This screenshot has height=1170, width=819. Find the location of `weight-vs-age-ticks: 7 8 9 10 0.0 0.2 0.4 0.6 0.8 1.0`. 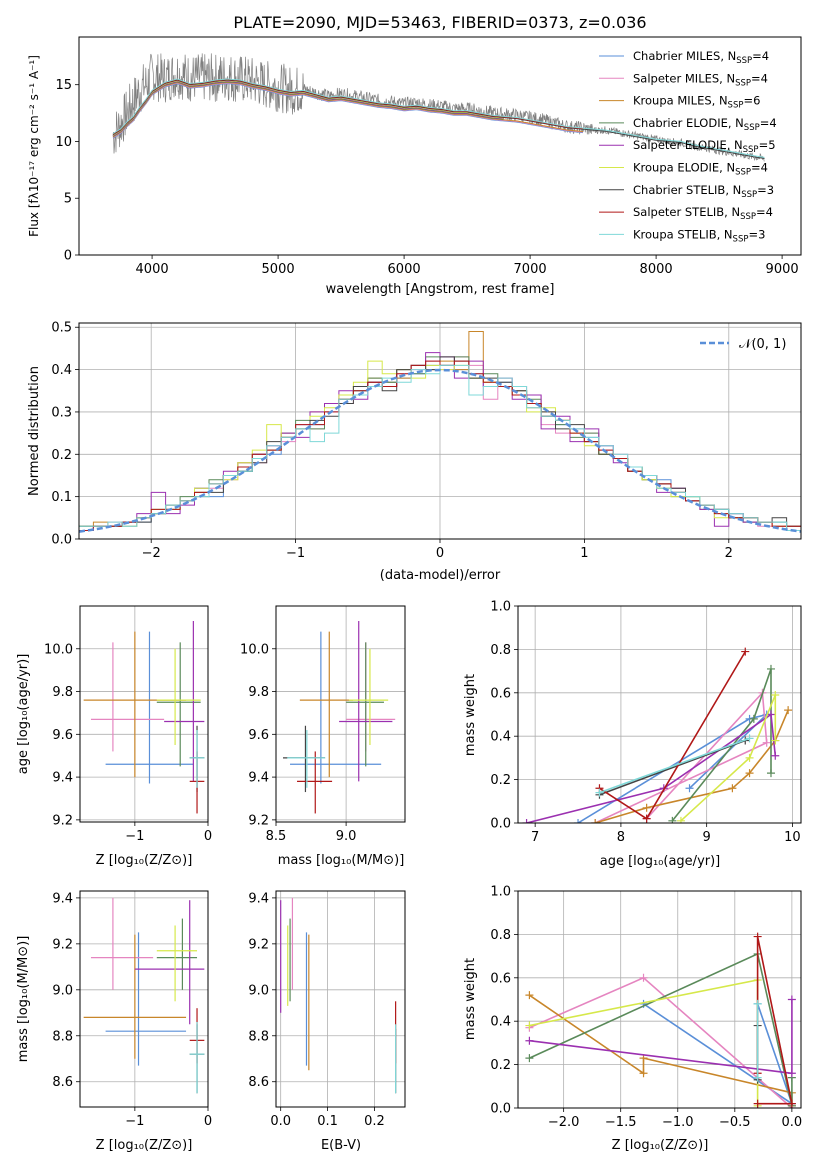

weight-vs-age-ticks: 7 8 9 10 0.0 0.2 0.4 0.6 0.8 1.0 is located at coordinates (645, 723).